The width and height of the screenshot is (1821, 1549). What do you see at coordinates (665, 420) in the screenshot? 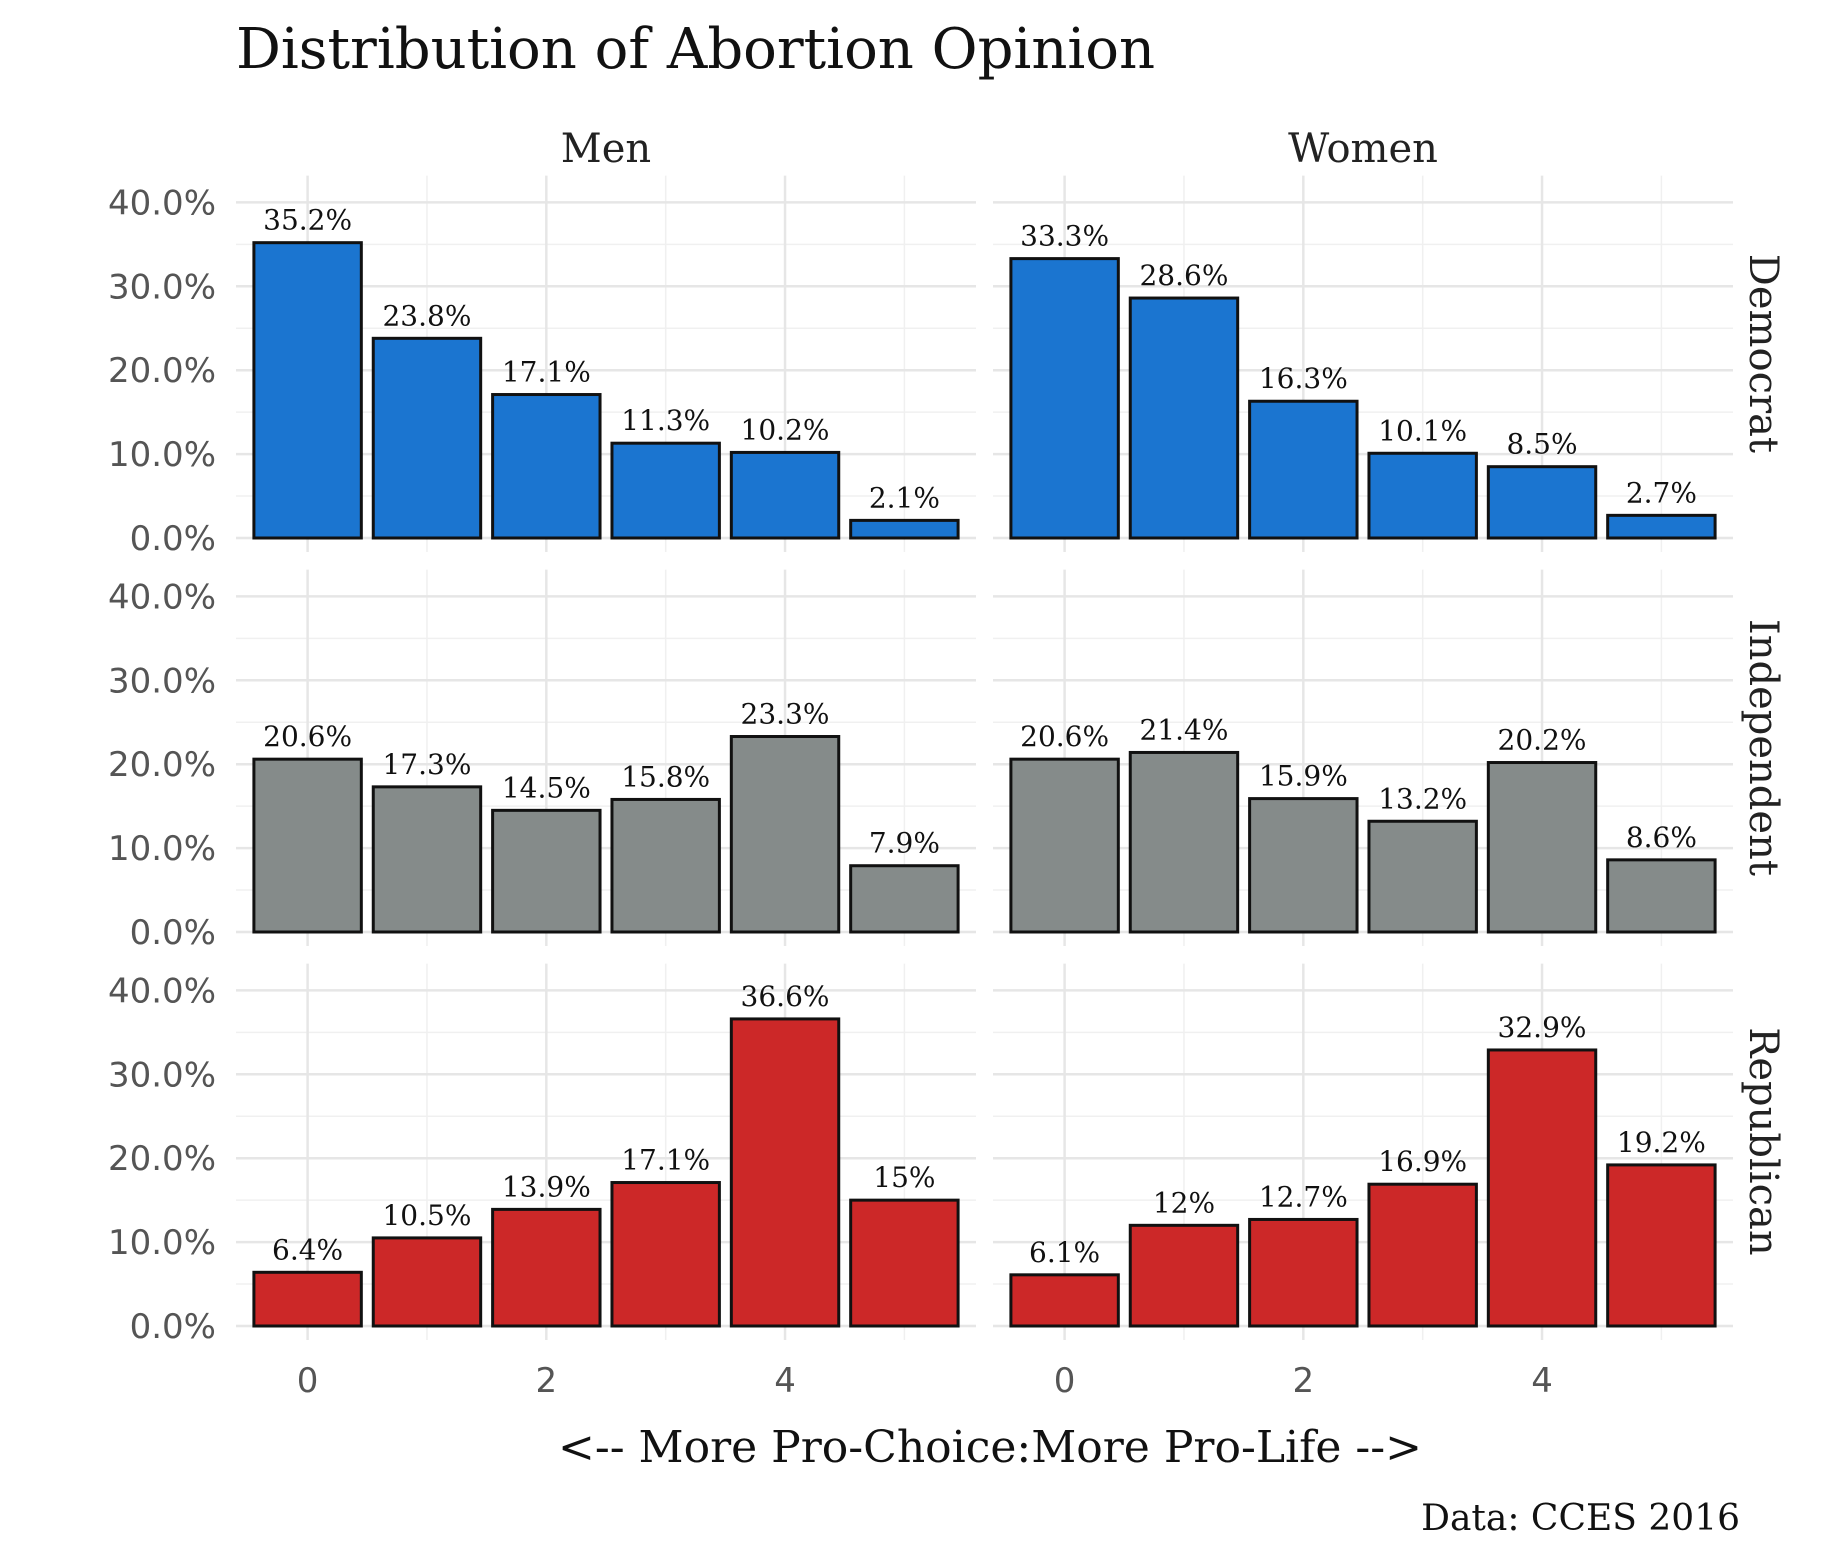
I see `data-label: 11.3%` at bounding box center [665, 420].